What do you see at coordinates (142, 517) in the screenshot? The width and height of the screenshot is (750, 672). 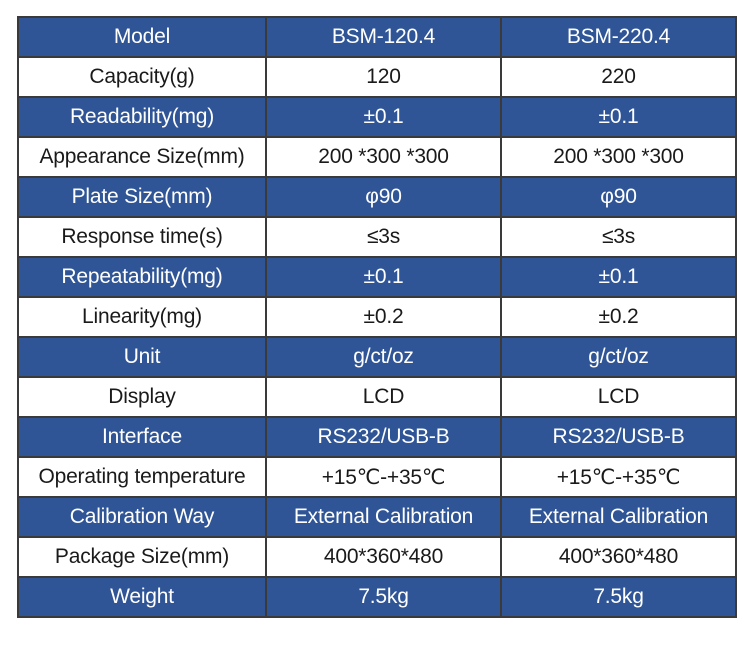 I see `label-cell: Calibration Way` at bounding box center [142, 517].